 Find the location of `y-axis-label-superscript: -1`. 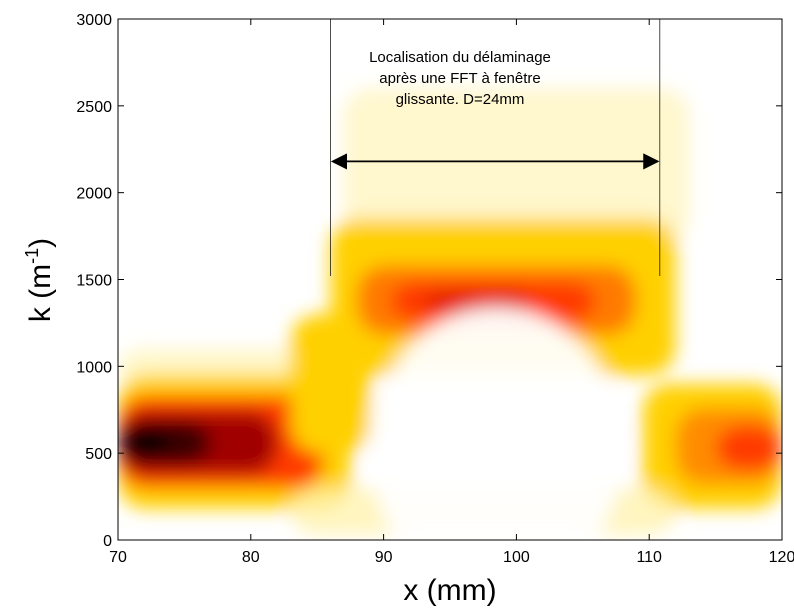

y-axis-label-superscript: -1 is located at coordinates (32, 256).